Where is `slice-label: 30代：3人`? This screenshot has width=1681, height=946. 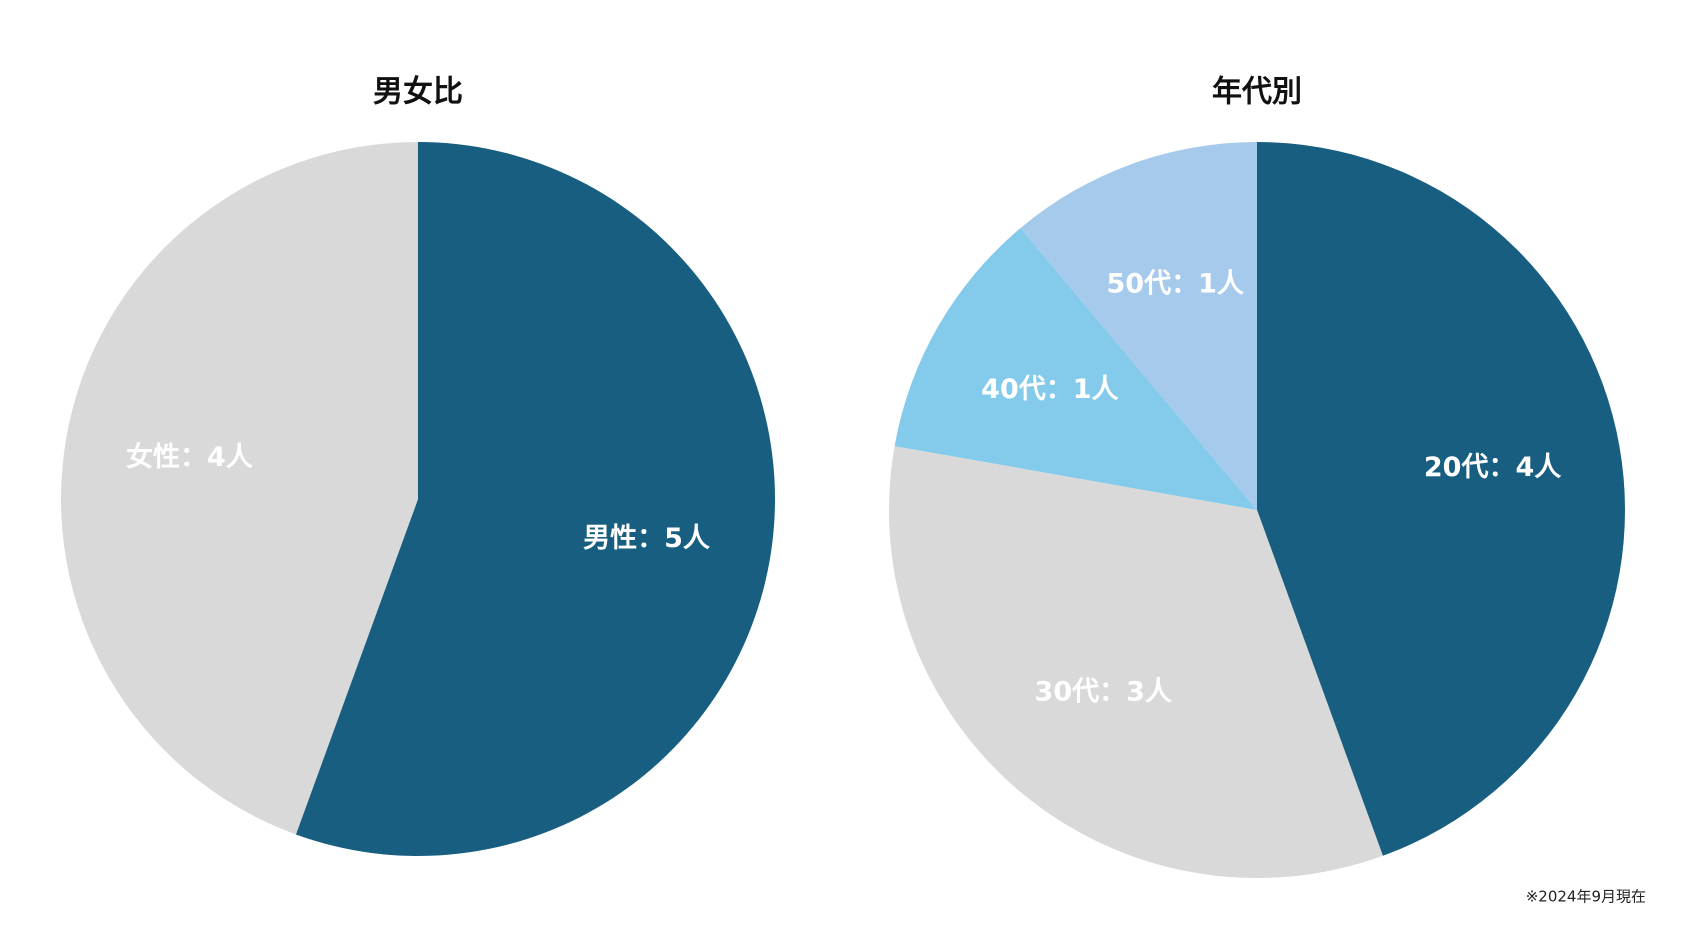 slice-label: 30代：3人 is located at coordinates (1103, 692).